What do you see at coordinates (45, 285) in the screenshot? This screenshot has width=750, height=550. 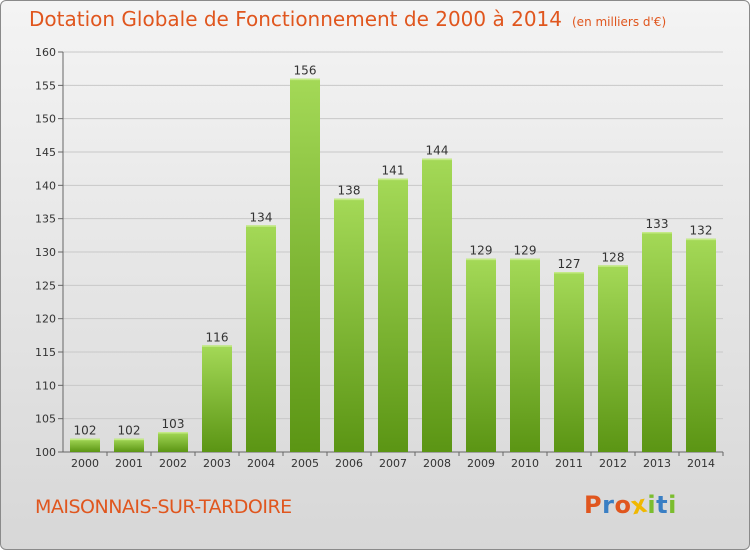 I see `y-tick-label: 125` at bounding box center [45, 285].